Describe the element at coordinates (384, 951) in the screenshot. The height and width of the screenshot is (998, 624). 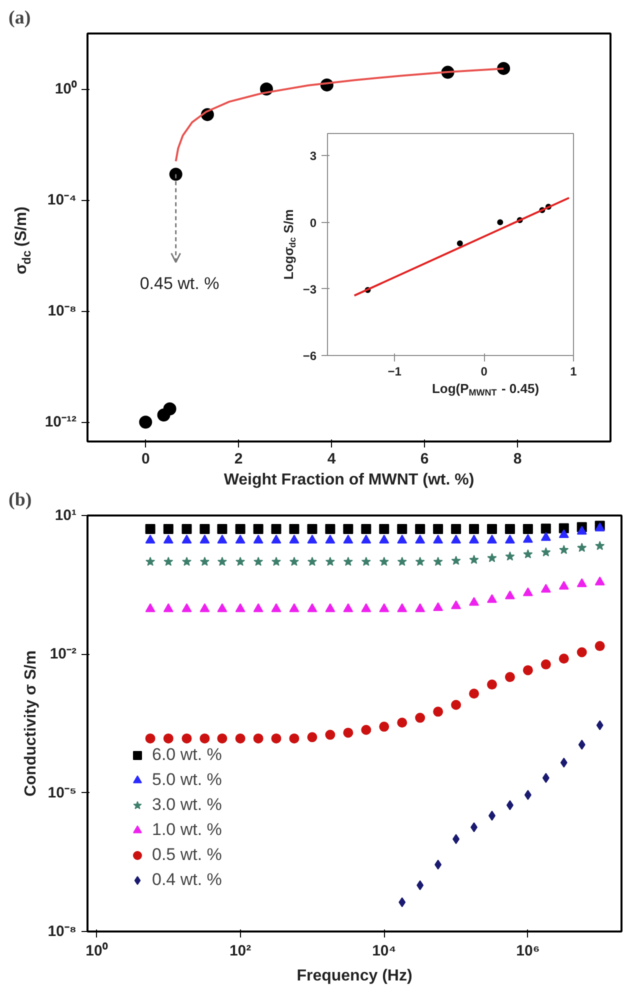
I see `x-tick-label: 10⁴` at that location.